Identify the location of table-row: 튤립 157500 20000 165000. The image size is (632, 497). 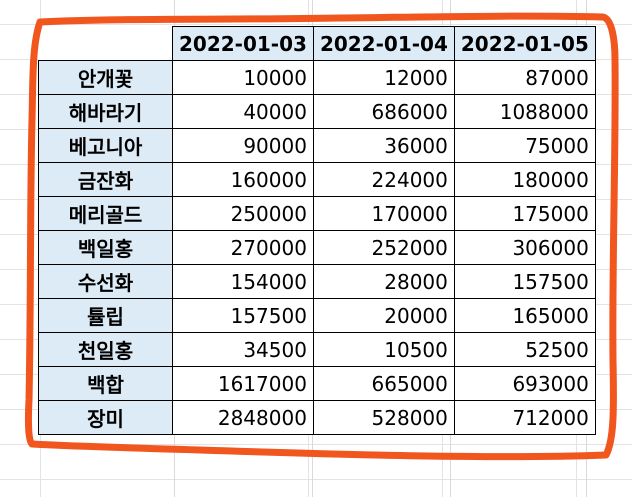
(317, 315).